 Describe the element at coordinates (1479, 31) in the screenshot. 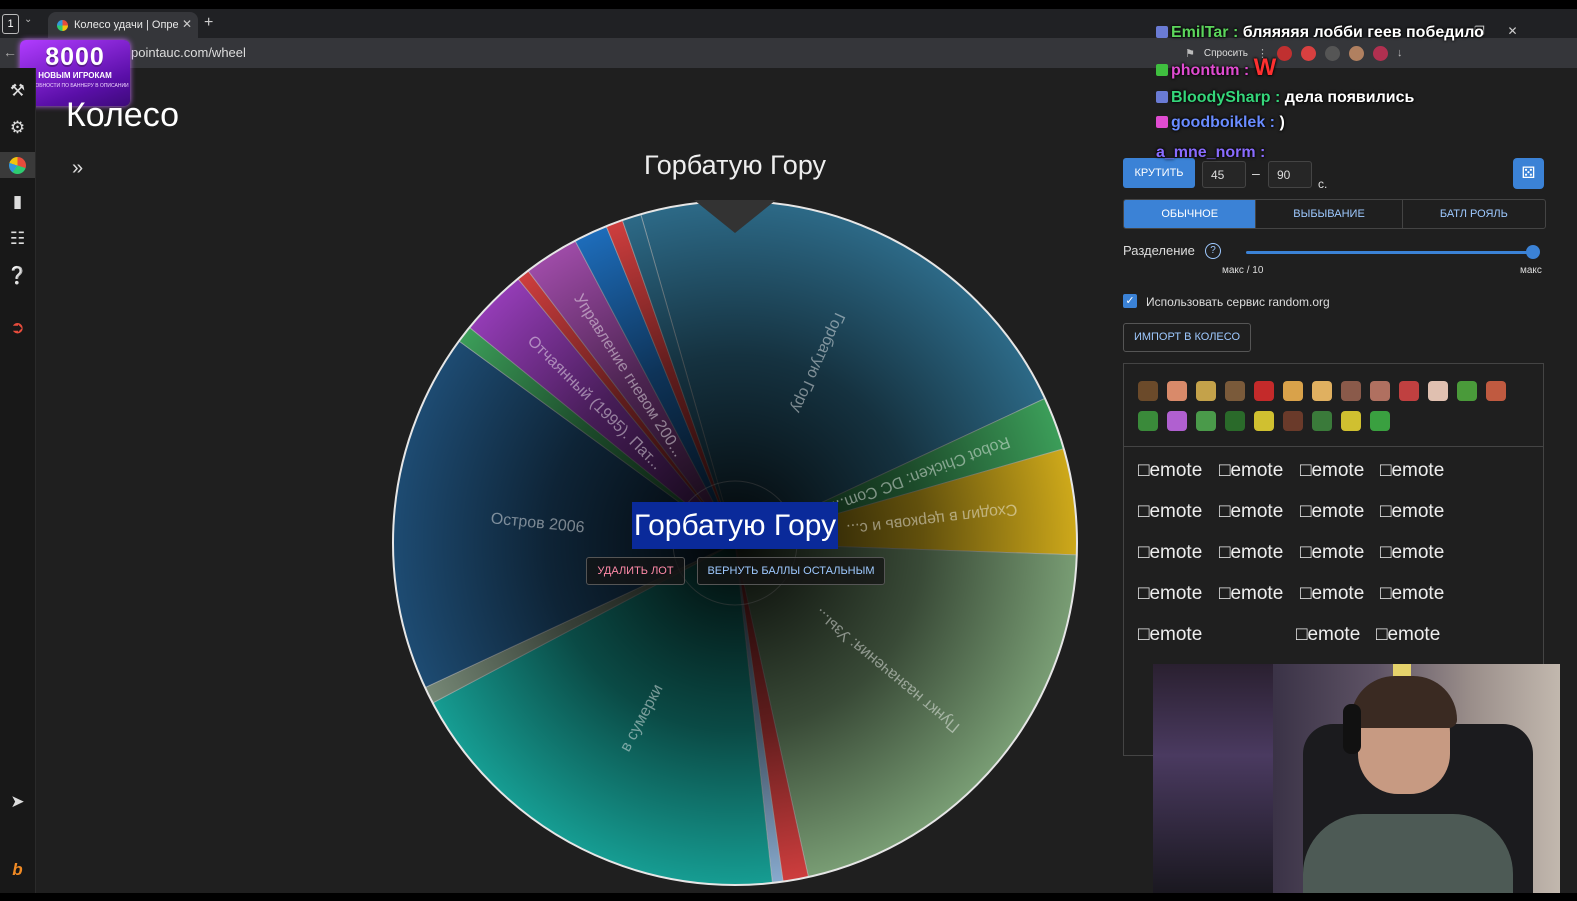

I see `maximize-icon: ❐` at that location.